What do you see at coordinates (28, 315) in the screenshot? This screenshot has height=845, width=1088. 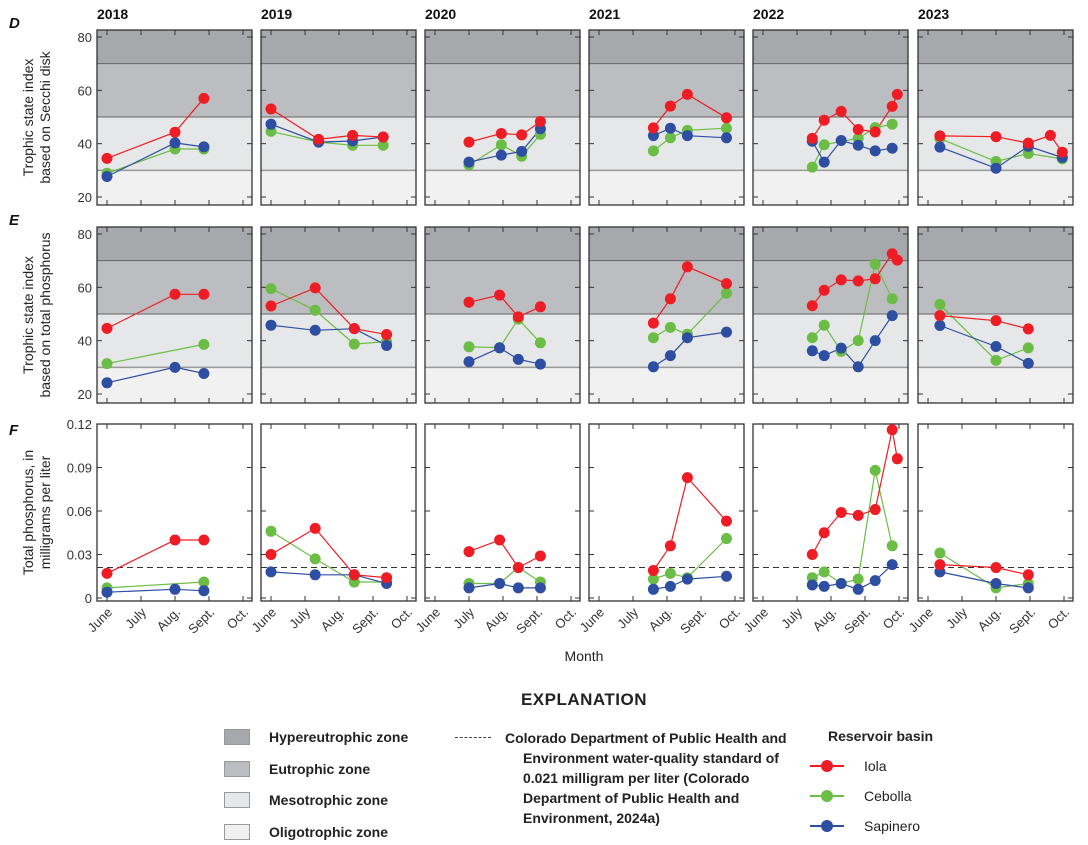 I see `y-axis-label-line1: Trophic state index` at bounding box center [28, 315].